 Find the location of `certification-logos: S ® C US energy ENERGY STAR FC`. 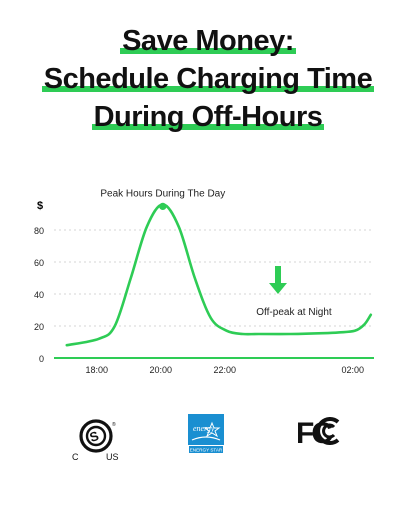

certification-logos: S ® C US energy ENERGY STAR FC is located at coordinates (208, 435).